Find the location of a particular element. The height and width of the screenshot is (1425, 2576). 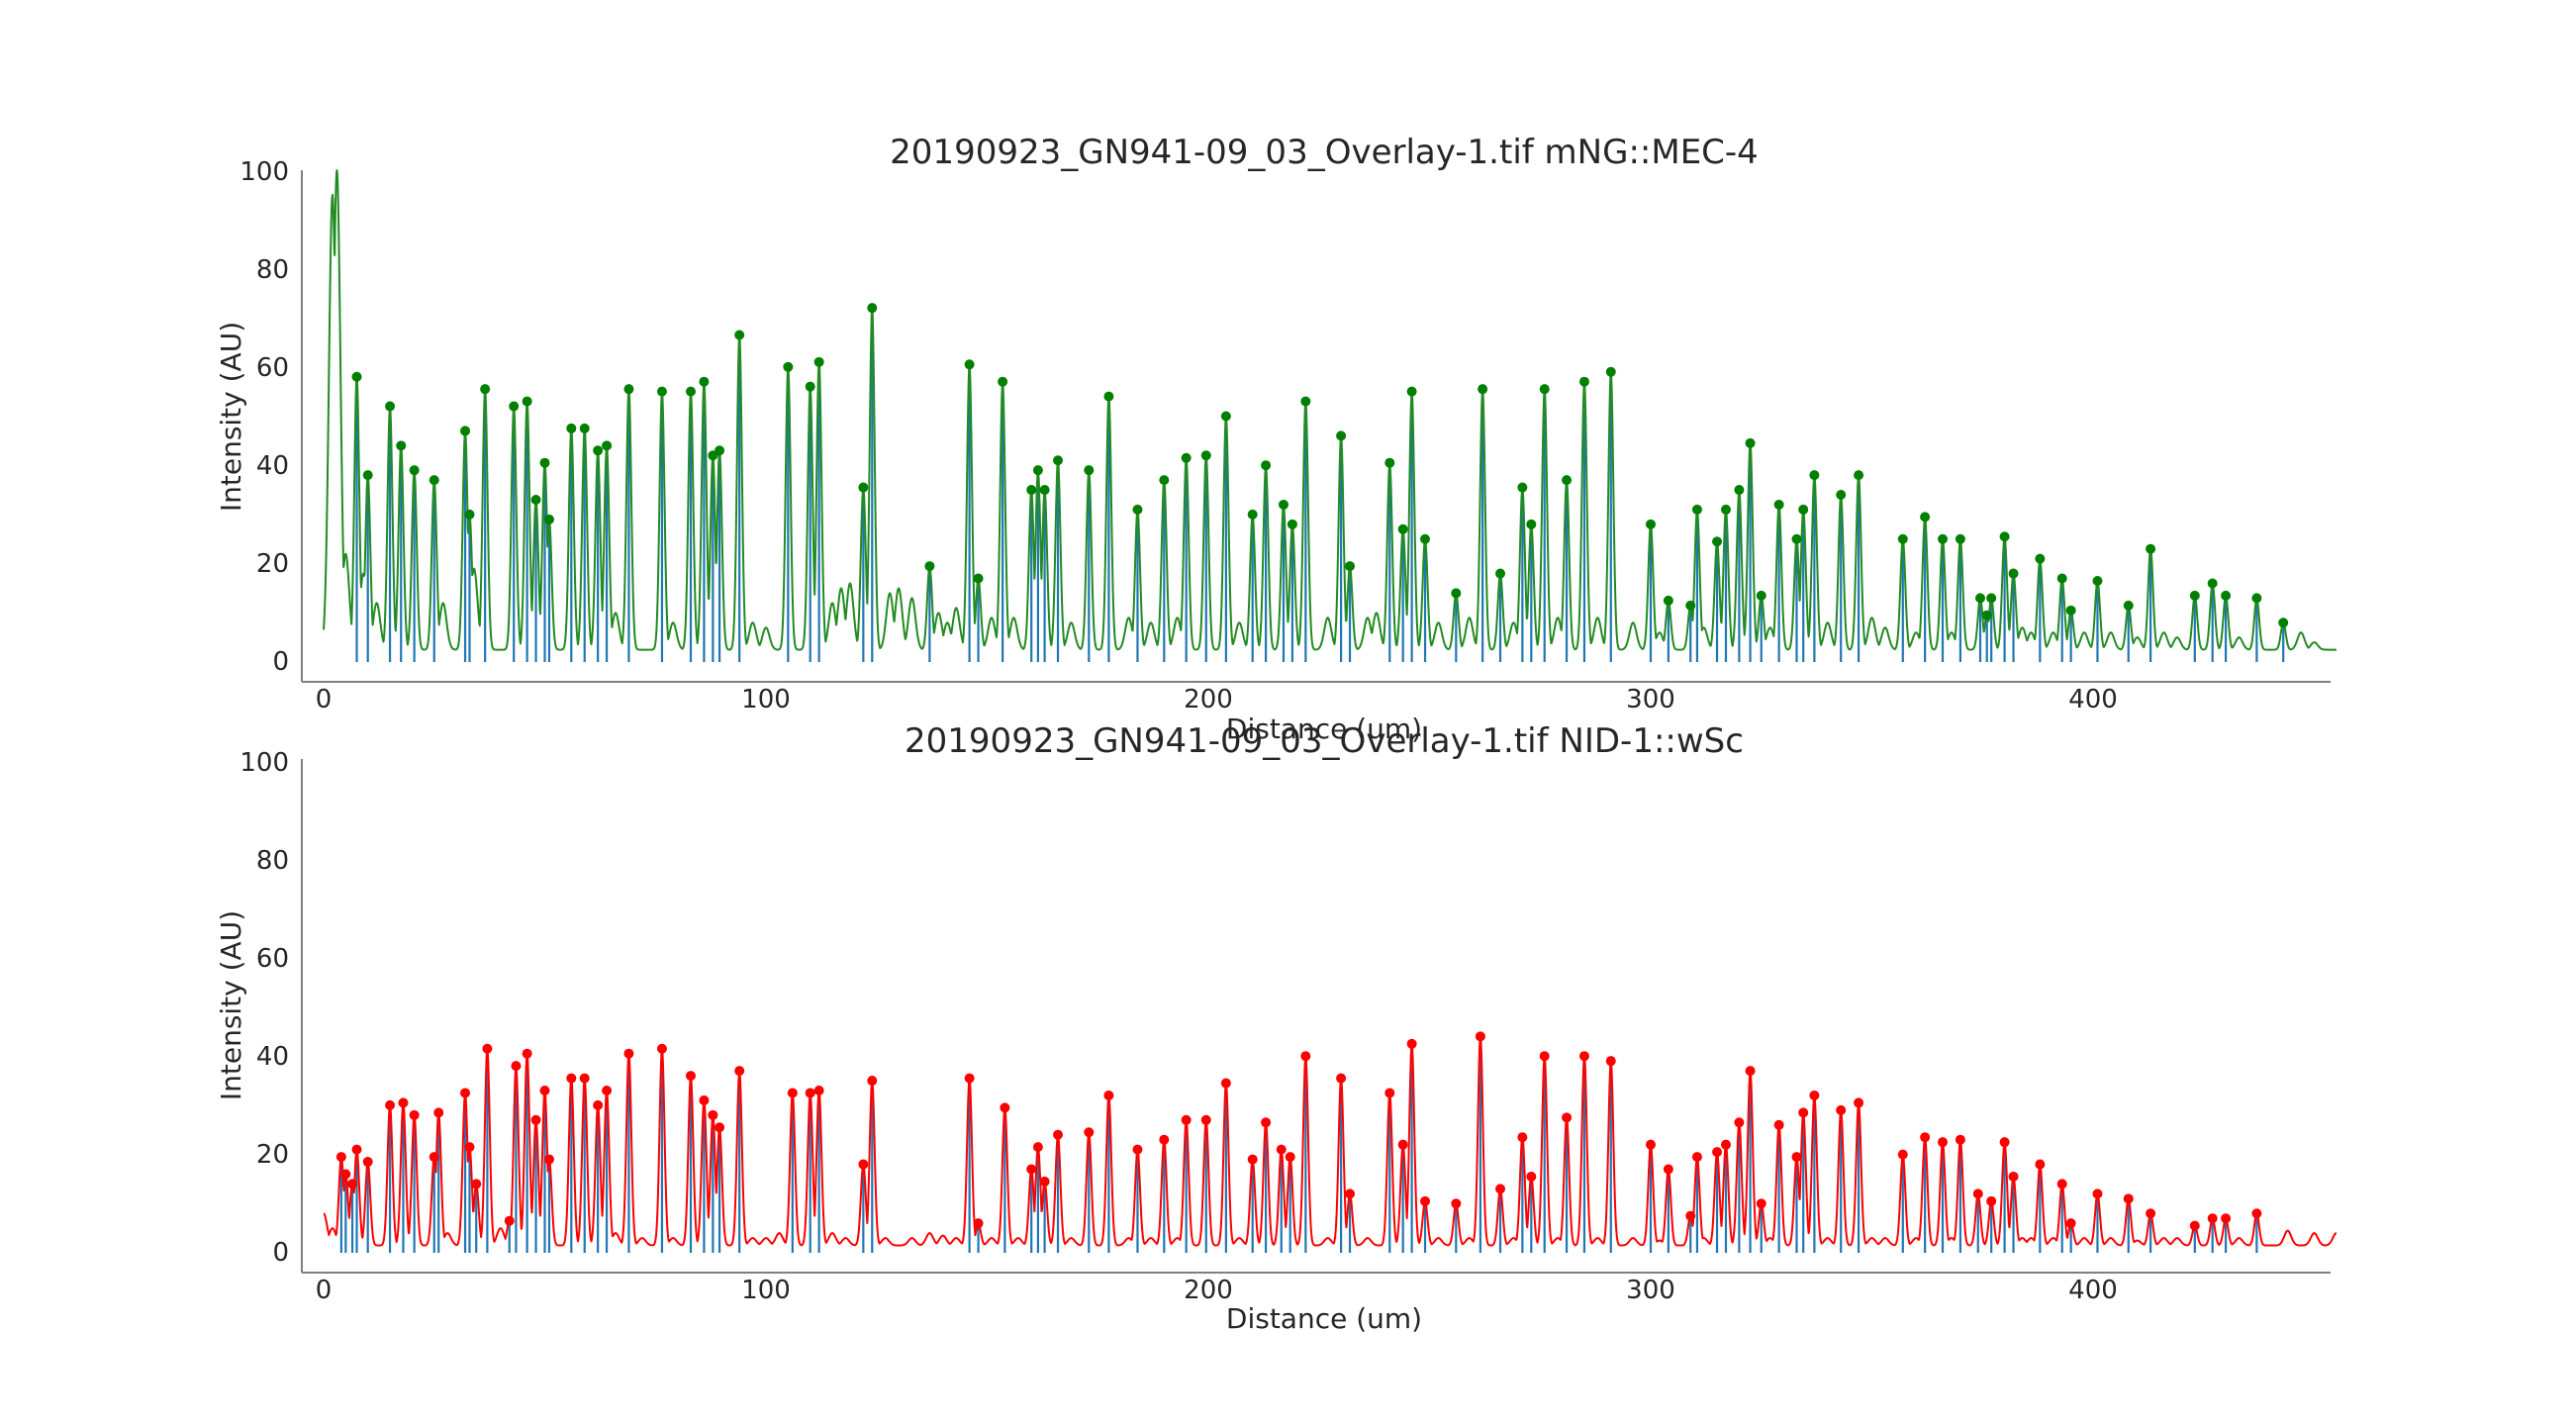

x-tick-label: 100 is located at coordinates (766, 1291).